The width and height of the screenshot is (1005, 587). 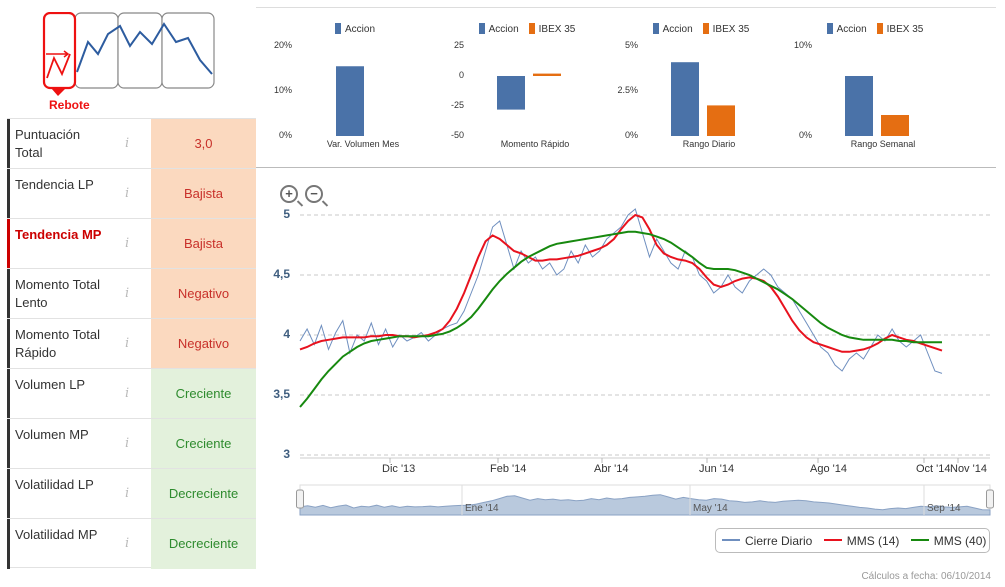 What do you see at coordinates (130, 61) in the screenshot?
I see `rebote-logo` at bounding box center [130, 61].